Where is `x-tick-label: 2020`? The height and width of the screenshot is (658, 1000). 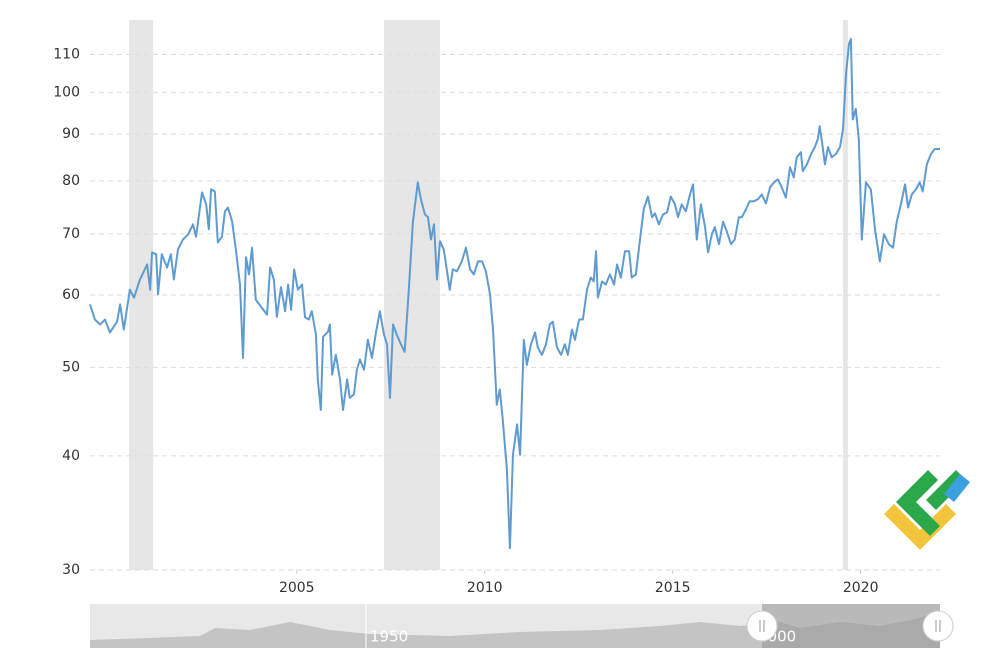
x-tick-label: 2020 is located at coordinates (861, 588).